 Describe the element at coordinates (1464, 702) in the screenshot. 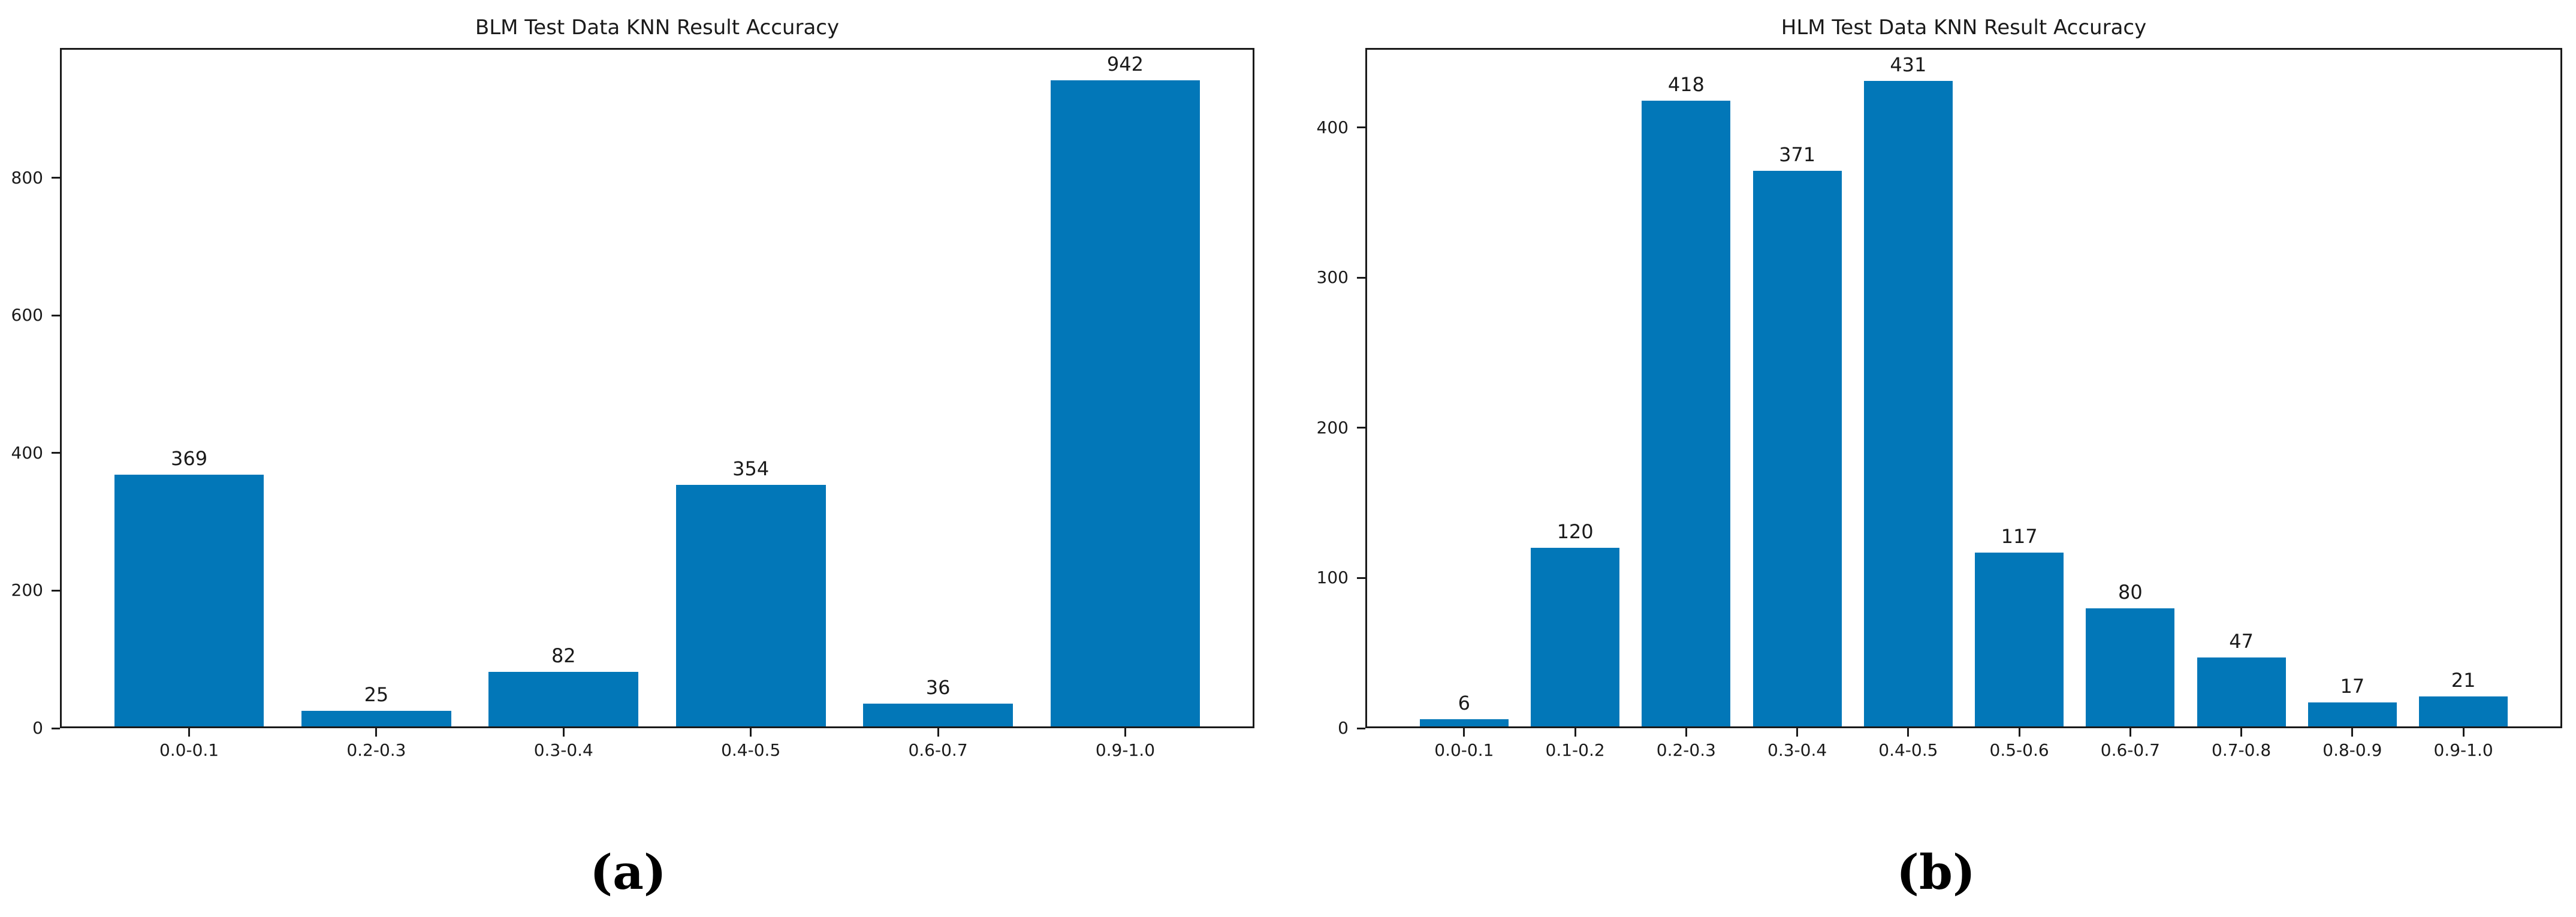

I see `bar-value-label: 6` at that location.